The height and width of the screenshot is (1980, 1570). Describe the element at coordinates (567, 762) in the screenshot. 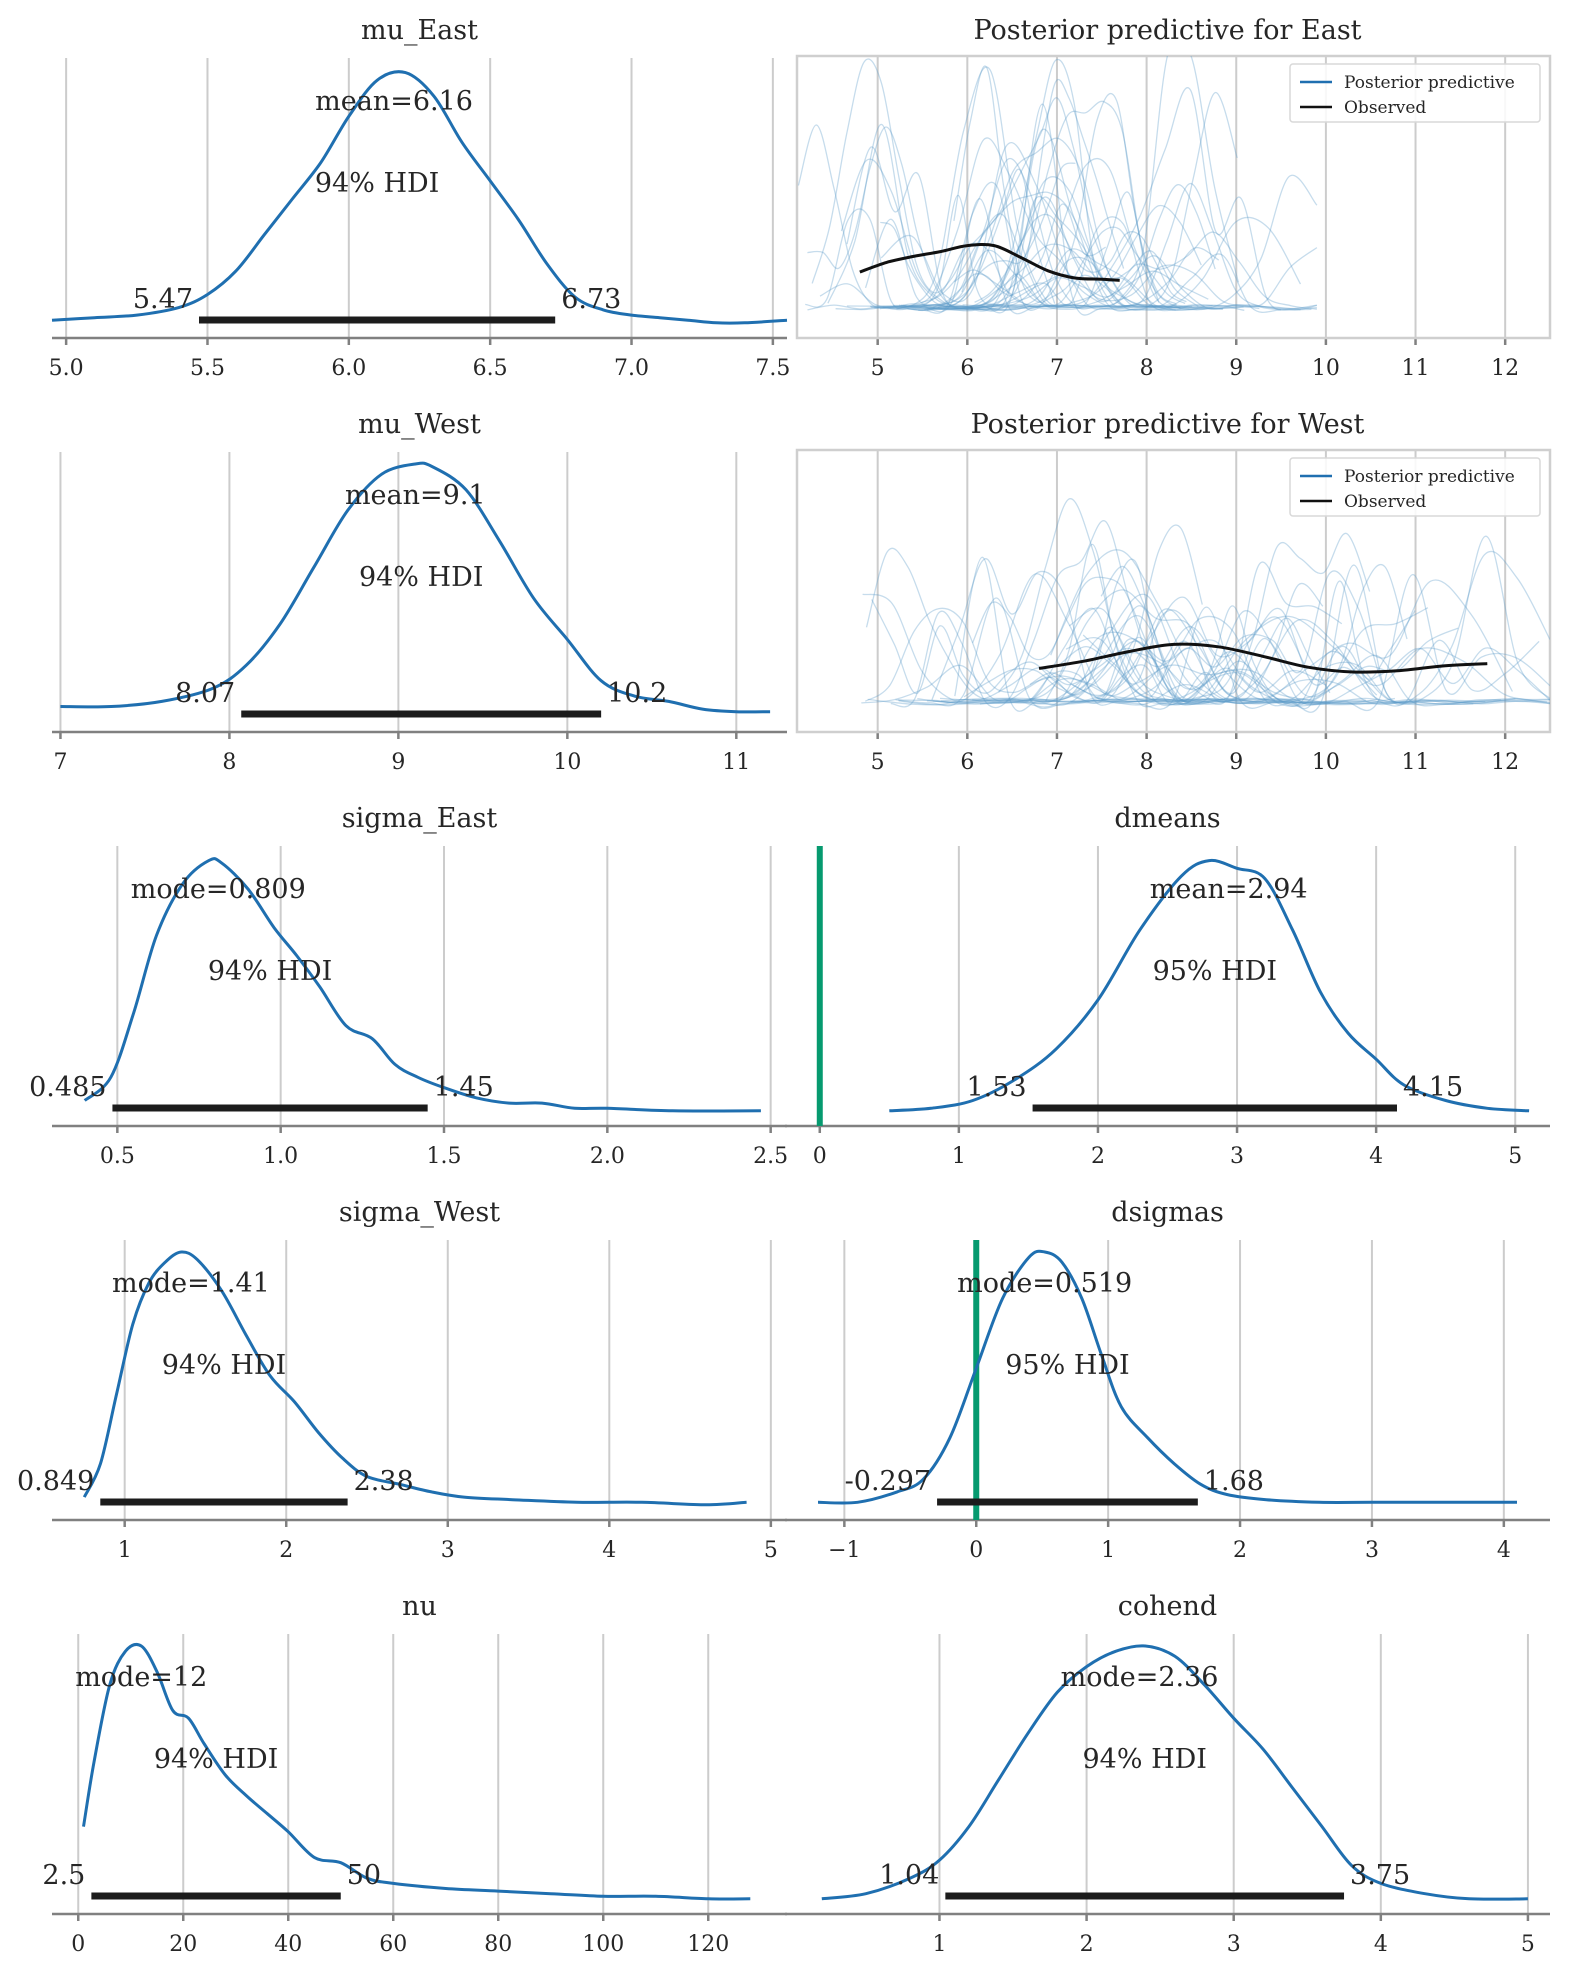

I see `x-tick-label: 10` at that location.